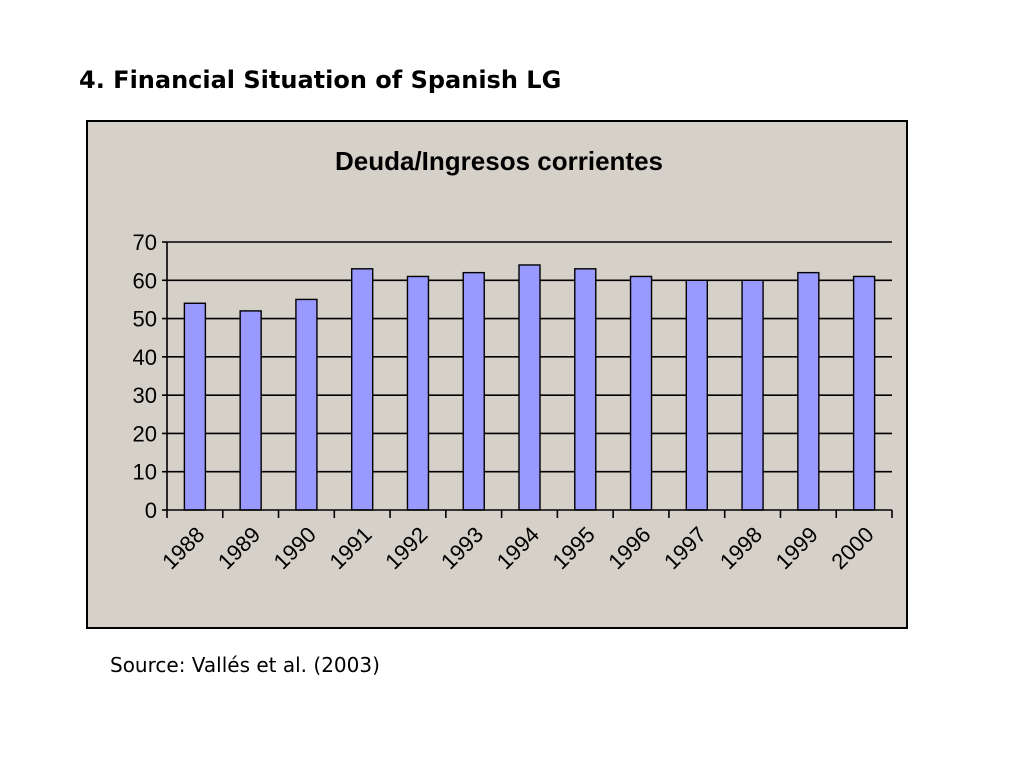 The height and width of the screenshot is (768, 1024). I want to click on bar-1996, so click(641, 393).